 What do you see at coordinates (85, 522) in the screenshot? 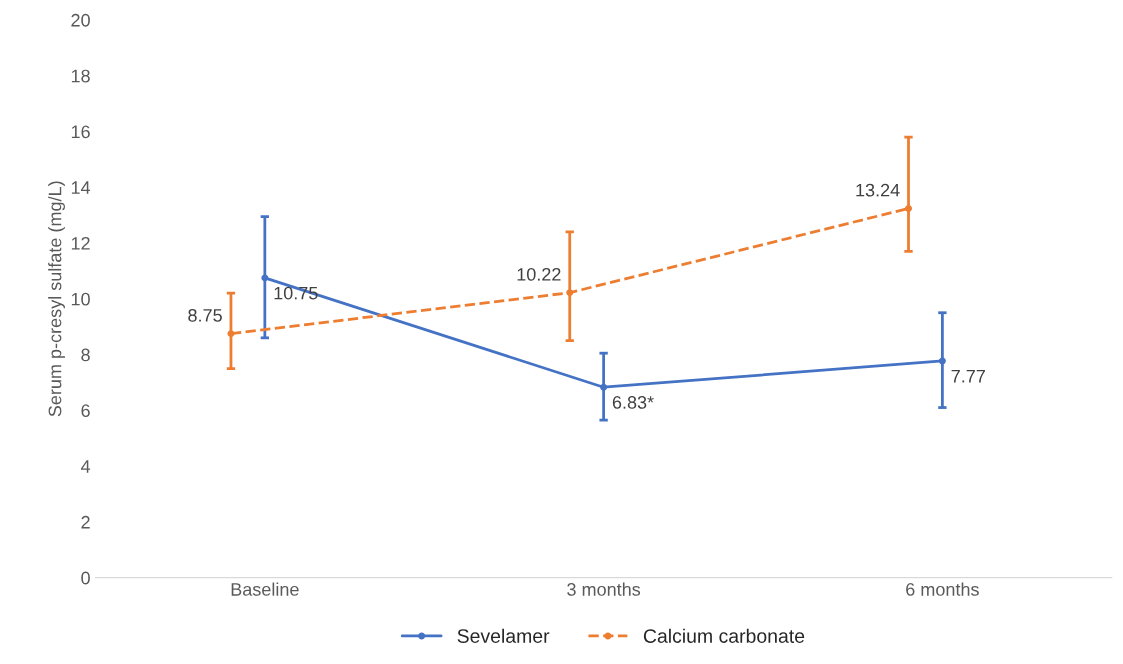
I see `y-tick-label: 2` at bounding box center [85, 522].